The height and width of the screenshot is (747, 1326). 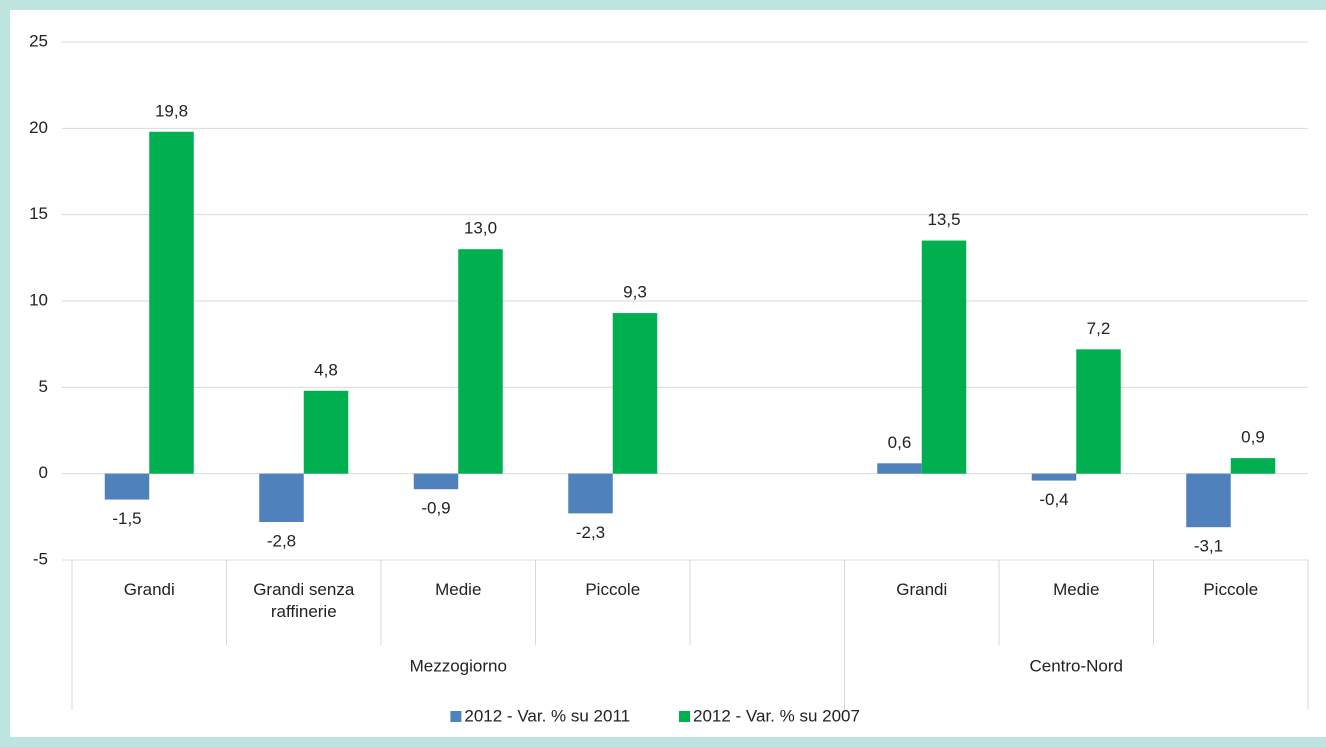 I want to click on value-label: -0,9, so click(x=435, y=508).